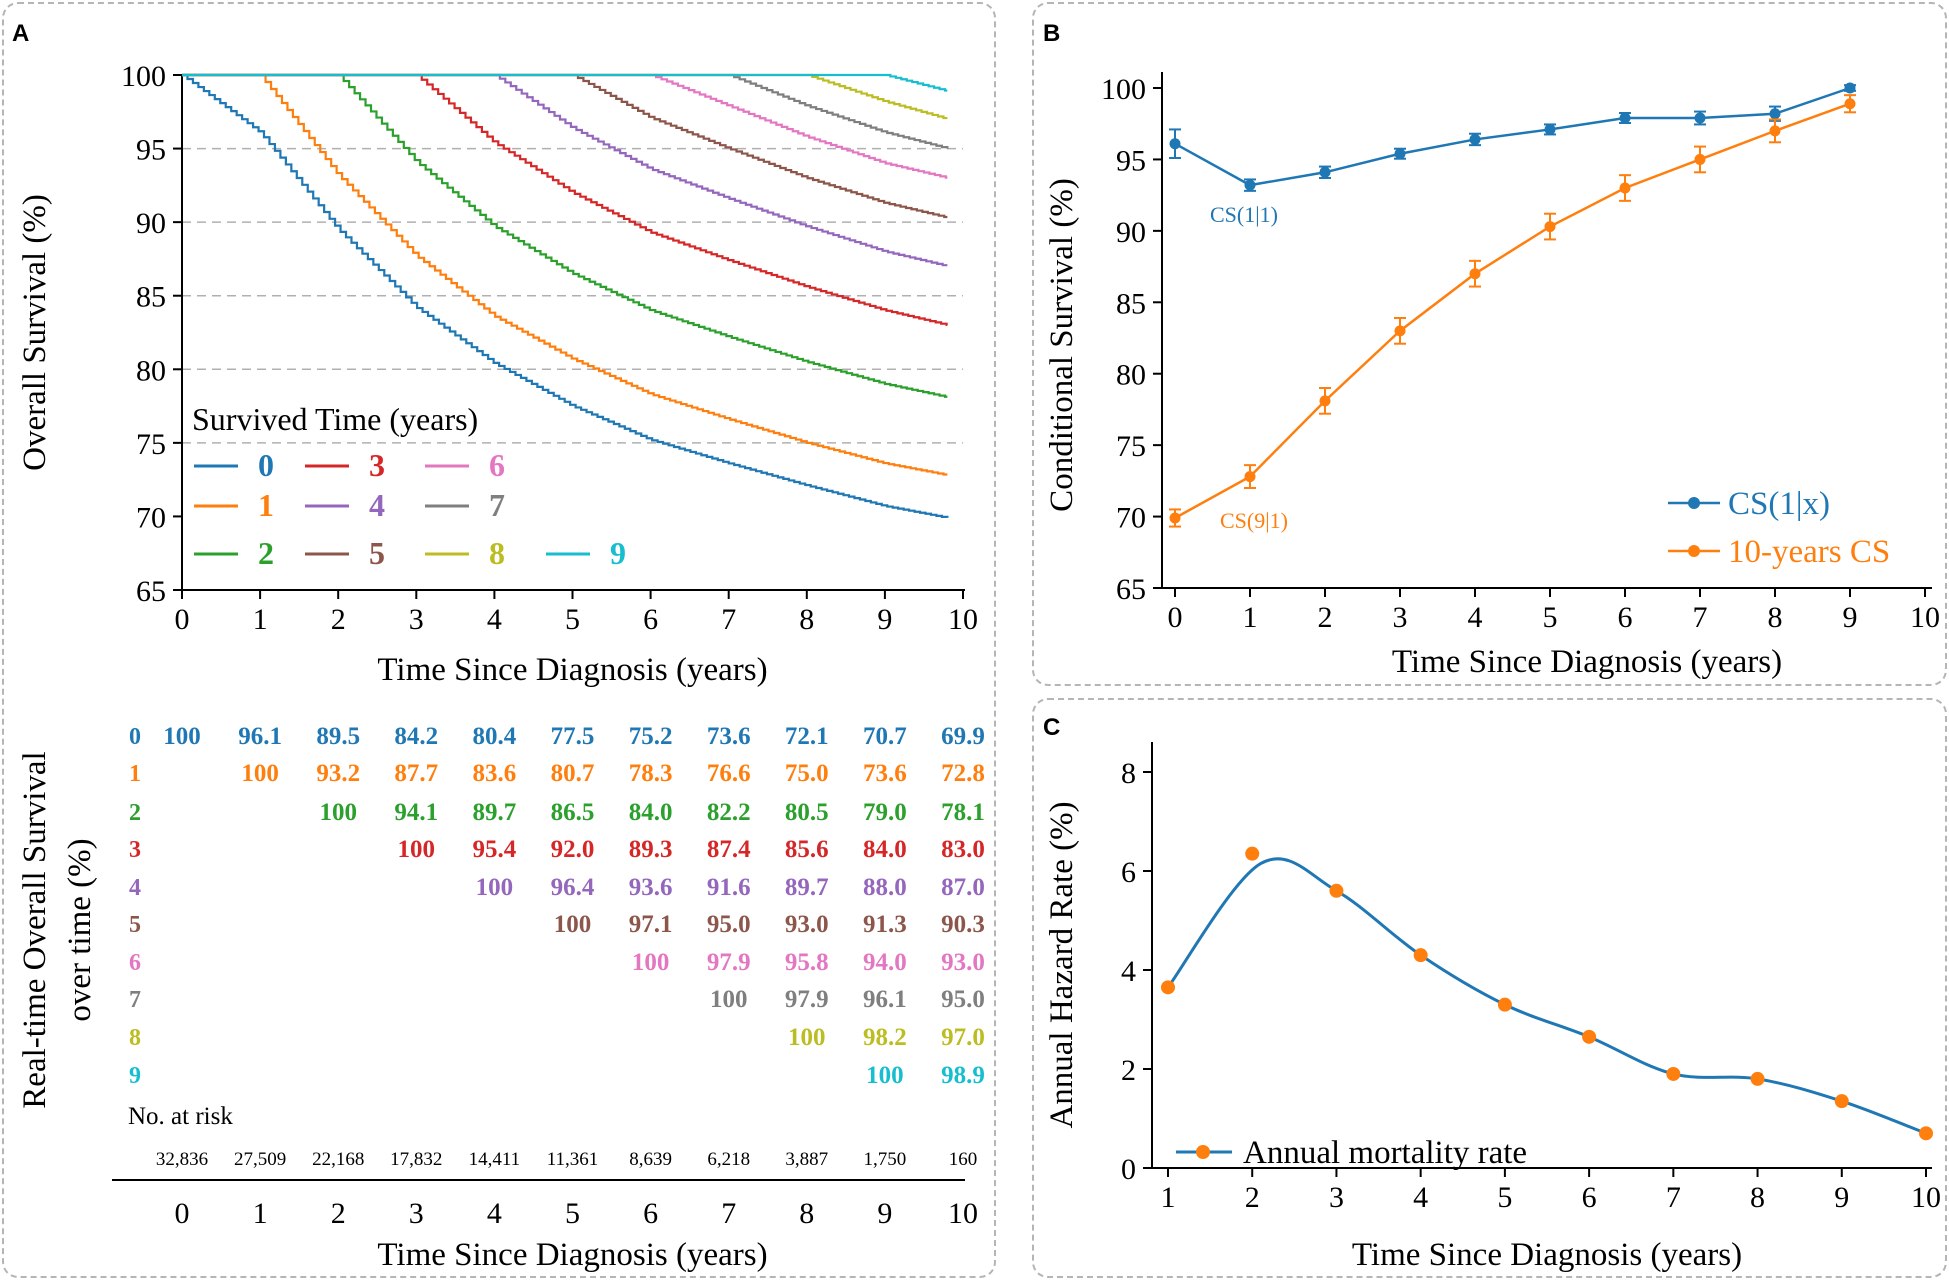  What do you see at coordinates (618, 553) in the screenshot?
I see `km-legend-label-9: 9` at bounding box center [618, 553].